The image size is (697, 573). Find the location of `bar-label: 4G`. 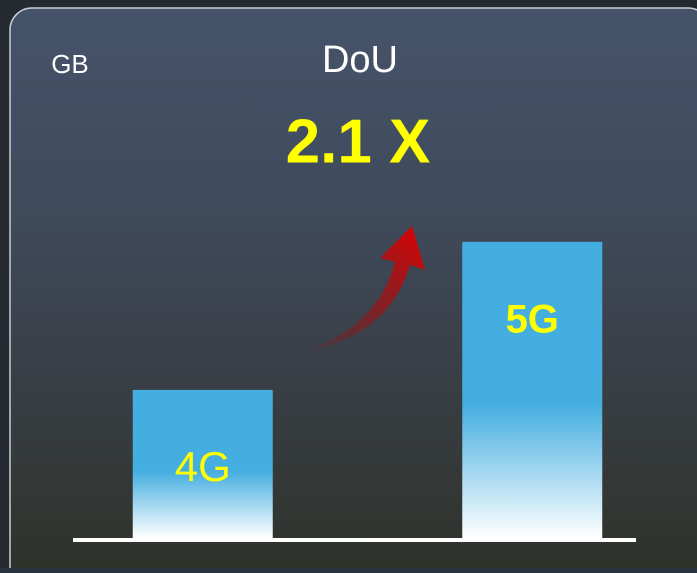

bar-label: 4G is located at coordinates (203, 466).